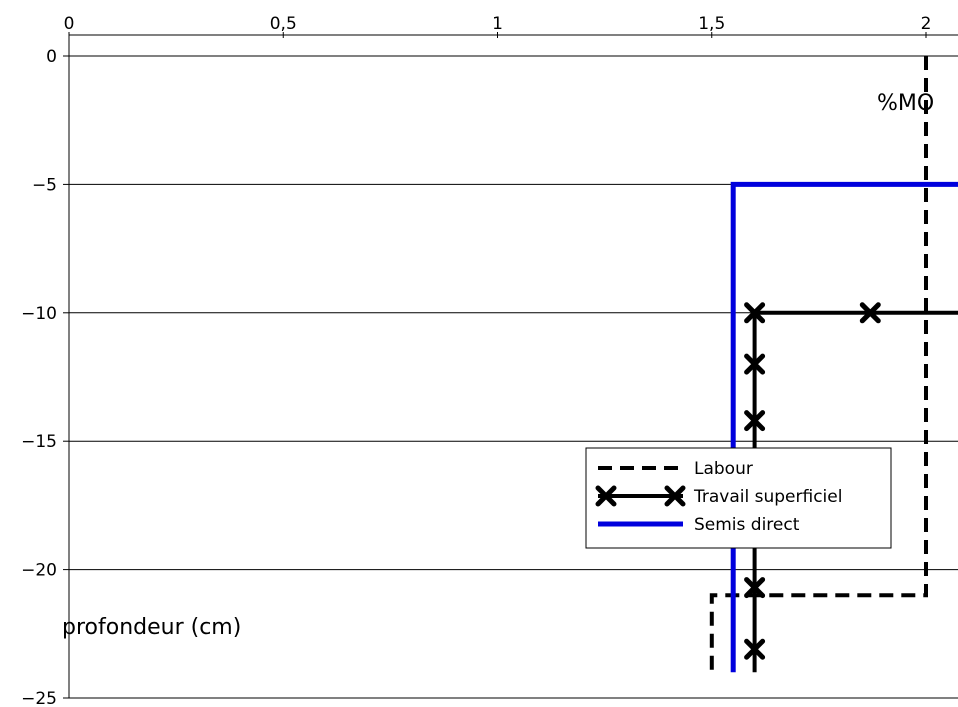 The height and width of the screenshot is (707, 958). What do you see at coordinates (39, 571) in the screenshot?
I see `y-tick-label: −20` at bounding box center [39, 571].